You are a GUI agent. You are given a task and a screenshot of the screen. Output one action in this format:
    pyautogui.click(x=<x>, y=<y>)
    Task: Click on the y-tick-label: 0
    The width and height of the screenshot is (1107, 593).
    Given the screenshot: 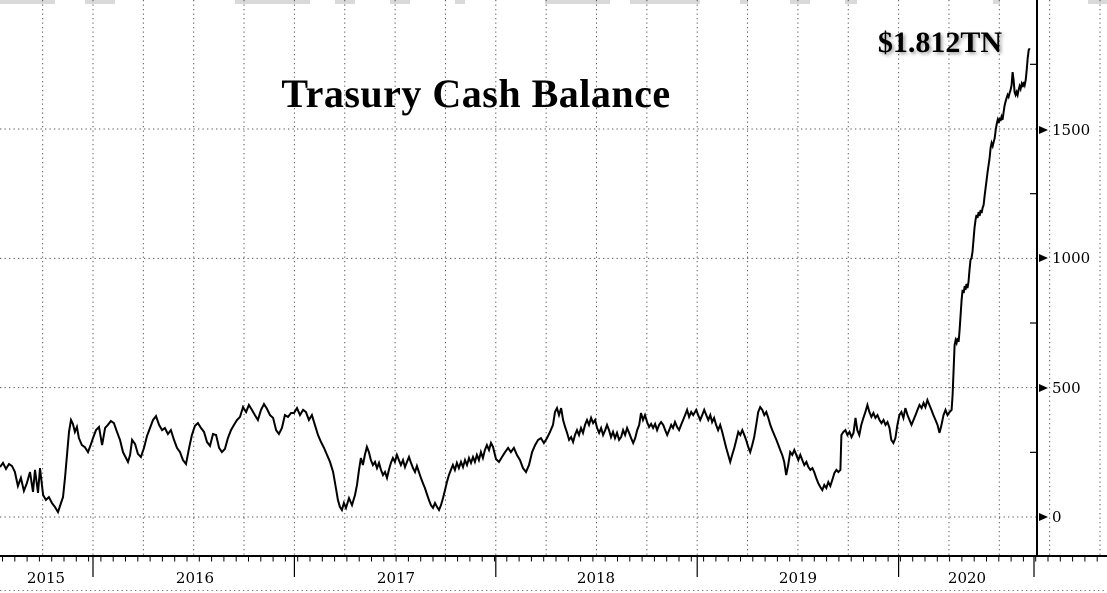 What is the action you would take?
    pyautogui.click(x=1057, y=517)
    